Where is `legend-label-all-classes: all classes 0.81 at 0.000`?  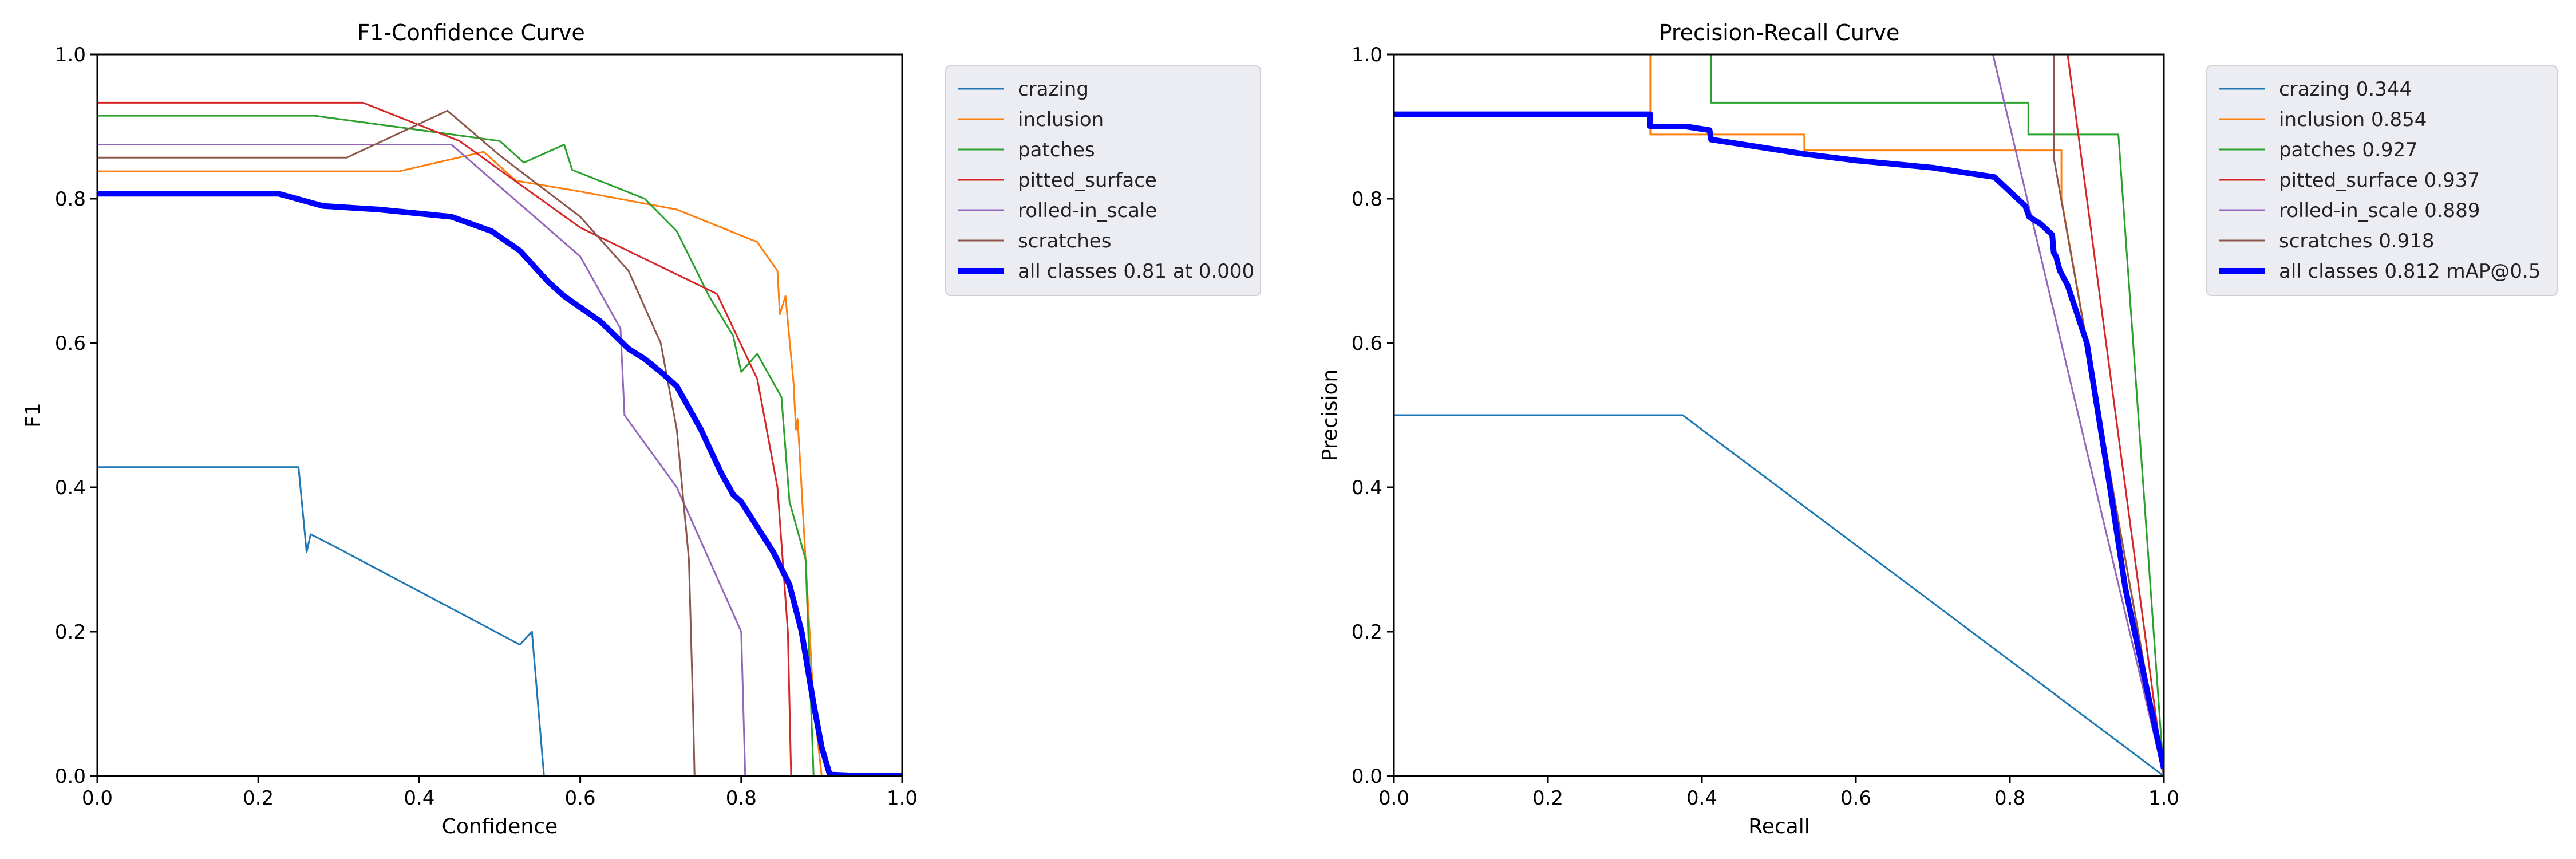 legend-label-all-classes: all classes 0.81 at 0.000 is located at coordinates (1136, 271).